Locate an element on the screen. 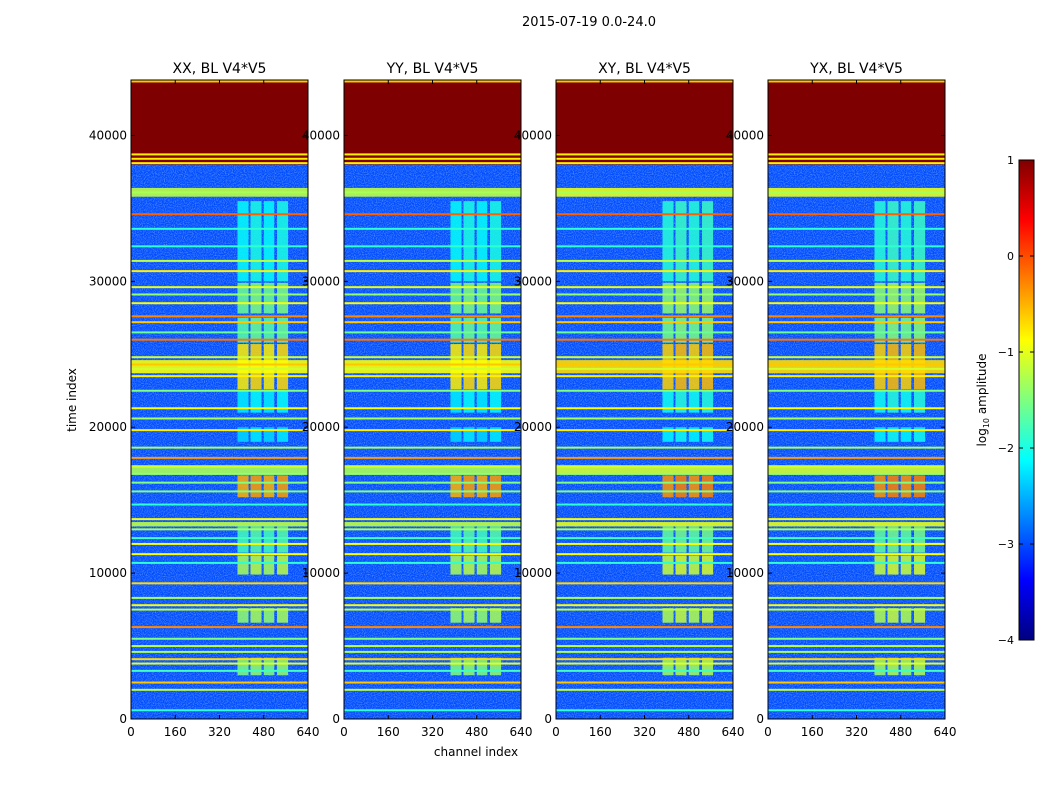 The image size is (1050, 800). colorbar: 1 0 −1 −2 −3 −4 is located at coordinates (1016, 400).